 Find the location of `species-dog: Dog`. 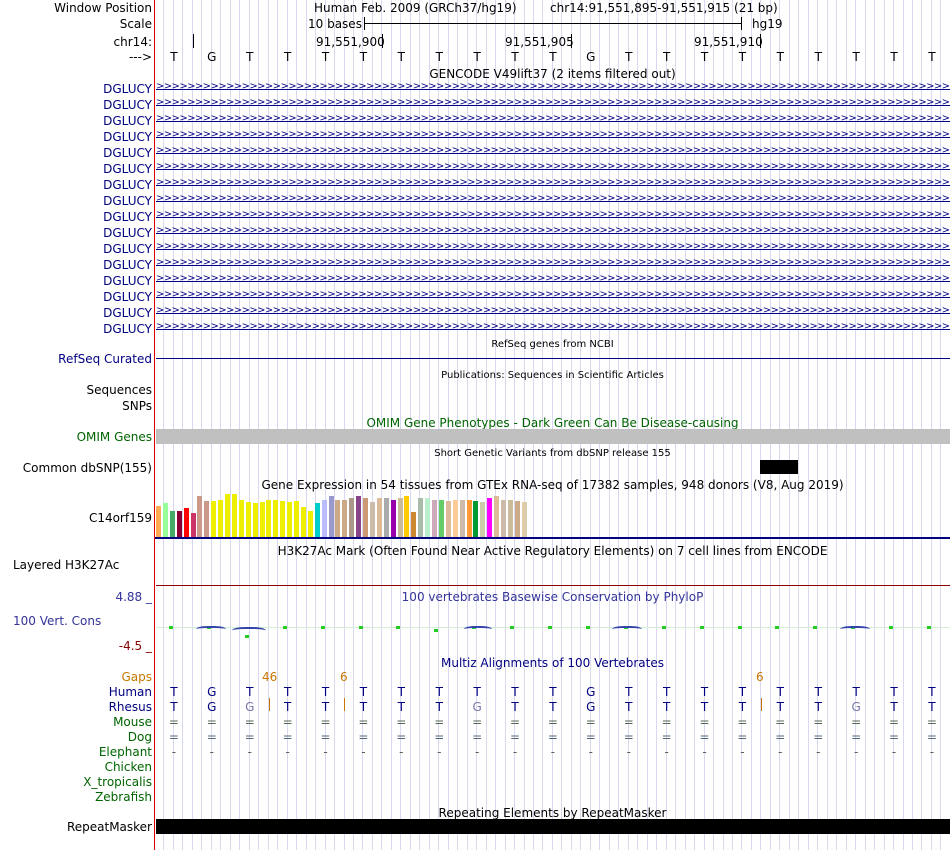

species-dog: Dog is located at coordinates (139, 737).